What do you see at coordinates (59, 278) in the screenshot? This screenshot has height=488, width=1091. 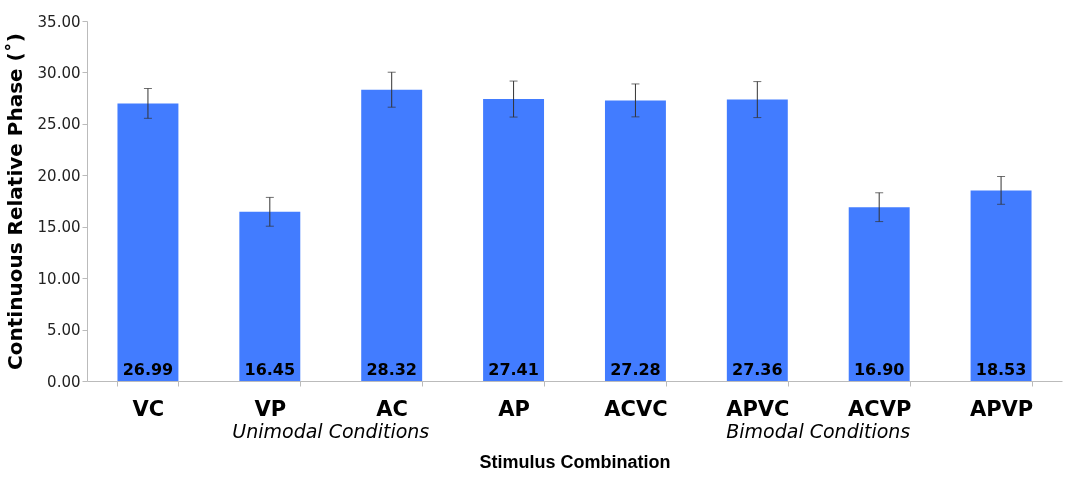 I see `y-tick-label: 10.00` at bounding box center [59, 278].